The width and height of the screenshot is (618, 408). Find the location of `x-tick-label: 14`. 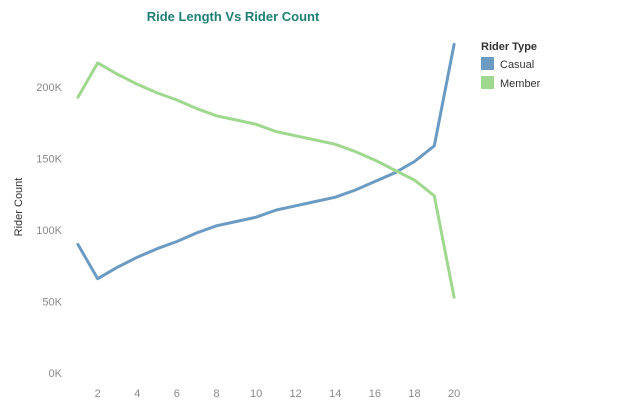

x-tick-label: 14 is located at coordinates (335, 394).